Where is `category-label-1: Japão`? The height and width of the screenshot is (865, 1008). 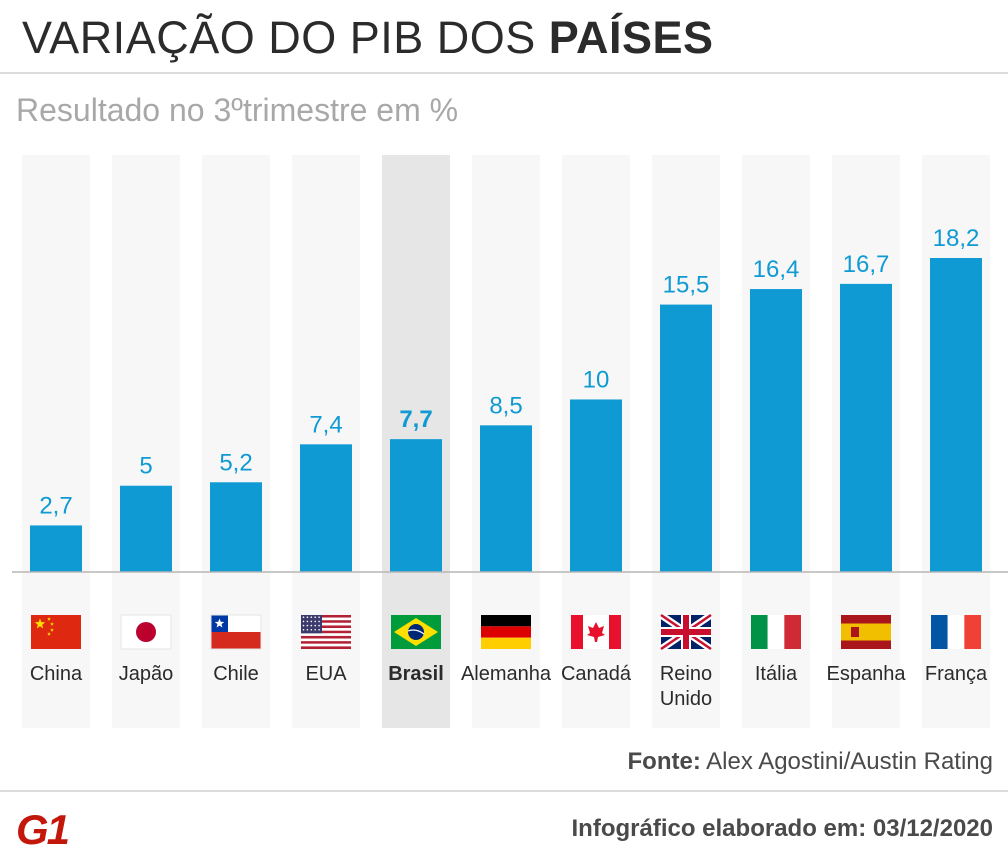
category-label-1: Japão is located at coordinates (146, 674).